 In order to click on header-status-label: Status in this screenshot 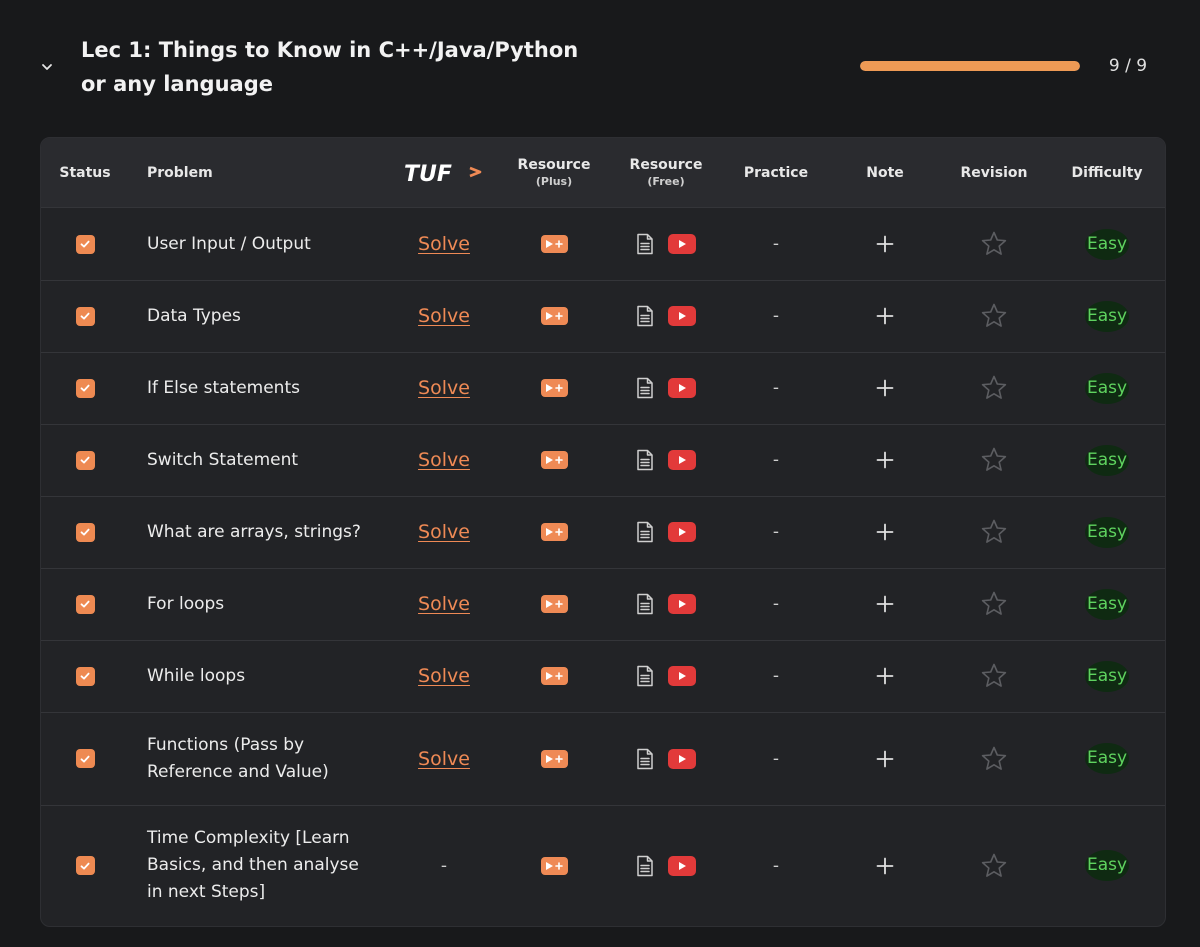, I will do `click(85, 172)`.